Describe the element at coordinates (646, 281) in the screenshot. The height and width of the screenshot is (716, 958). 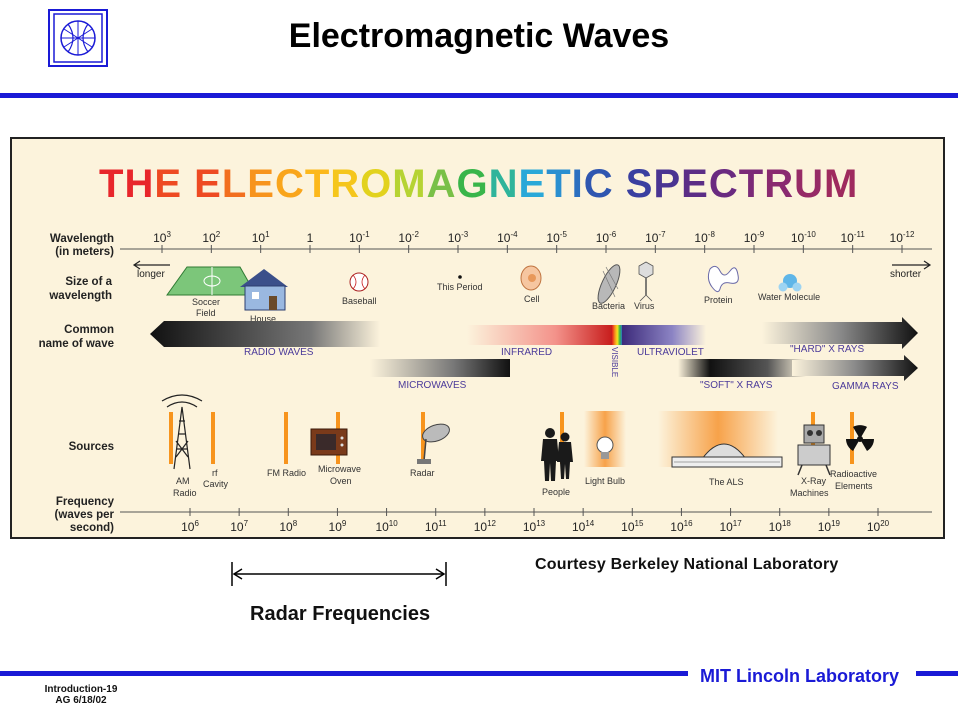
I see `virus-icon` at that location.